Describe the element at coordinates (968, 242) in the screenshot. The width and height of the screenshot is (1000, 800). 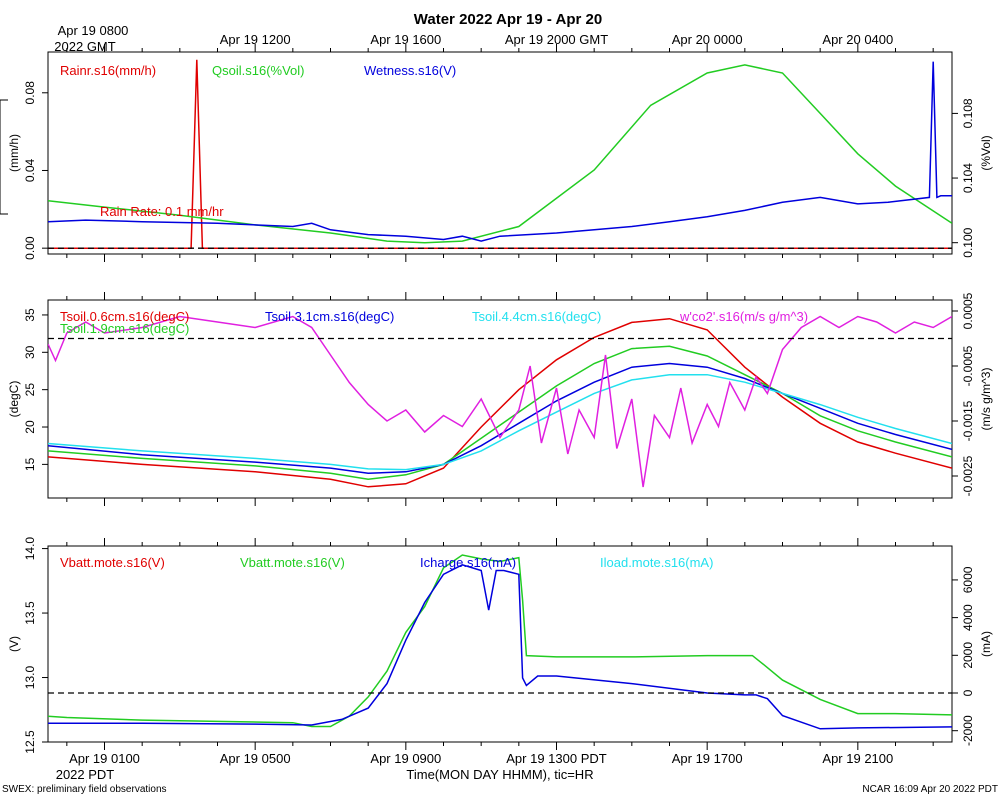
I see `y-right-tick-label: 0.100` at that location.